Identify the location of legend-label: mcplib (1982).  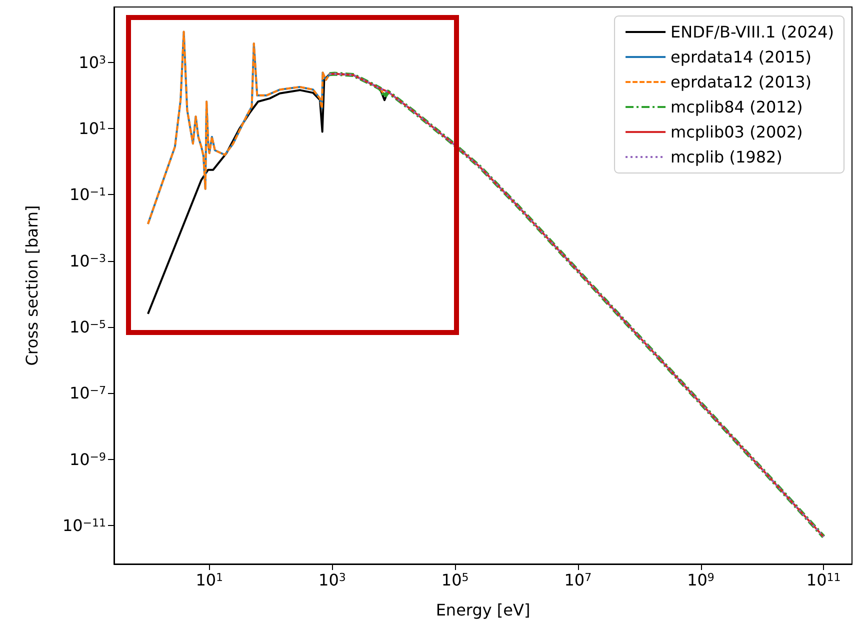
(726, 157).